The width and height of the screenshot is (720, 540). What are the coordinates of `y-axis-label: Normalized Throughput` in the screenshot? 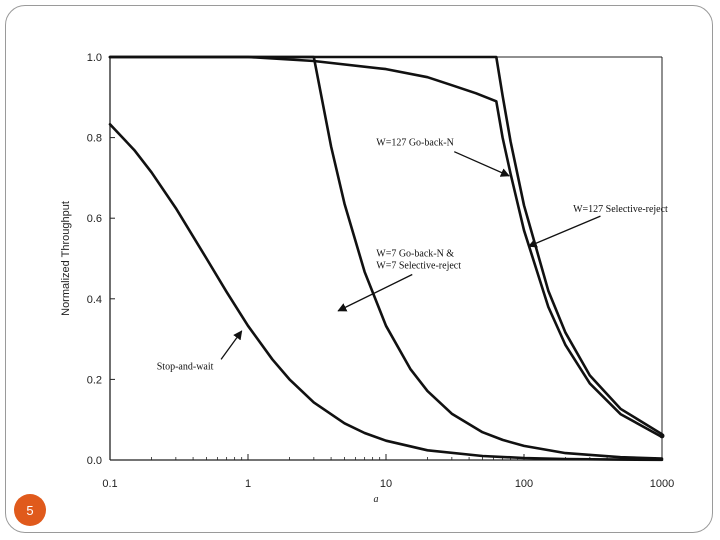 It's located at (66, 258).